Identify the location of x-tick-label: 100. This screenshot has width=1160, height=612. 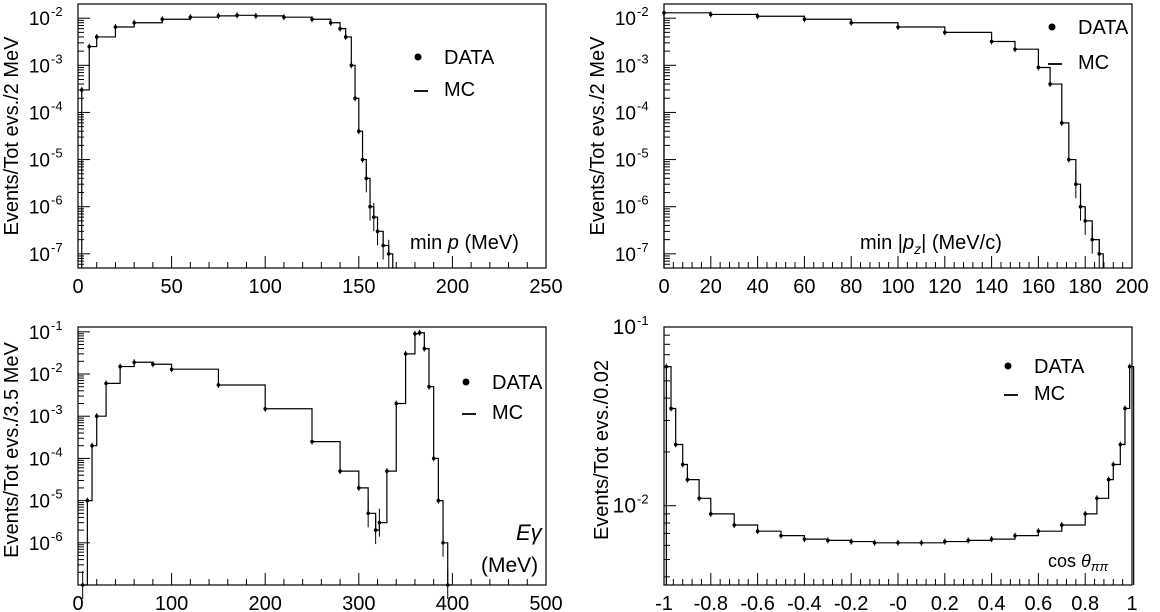
(897, 287).